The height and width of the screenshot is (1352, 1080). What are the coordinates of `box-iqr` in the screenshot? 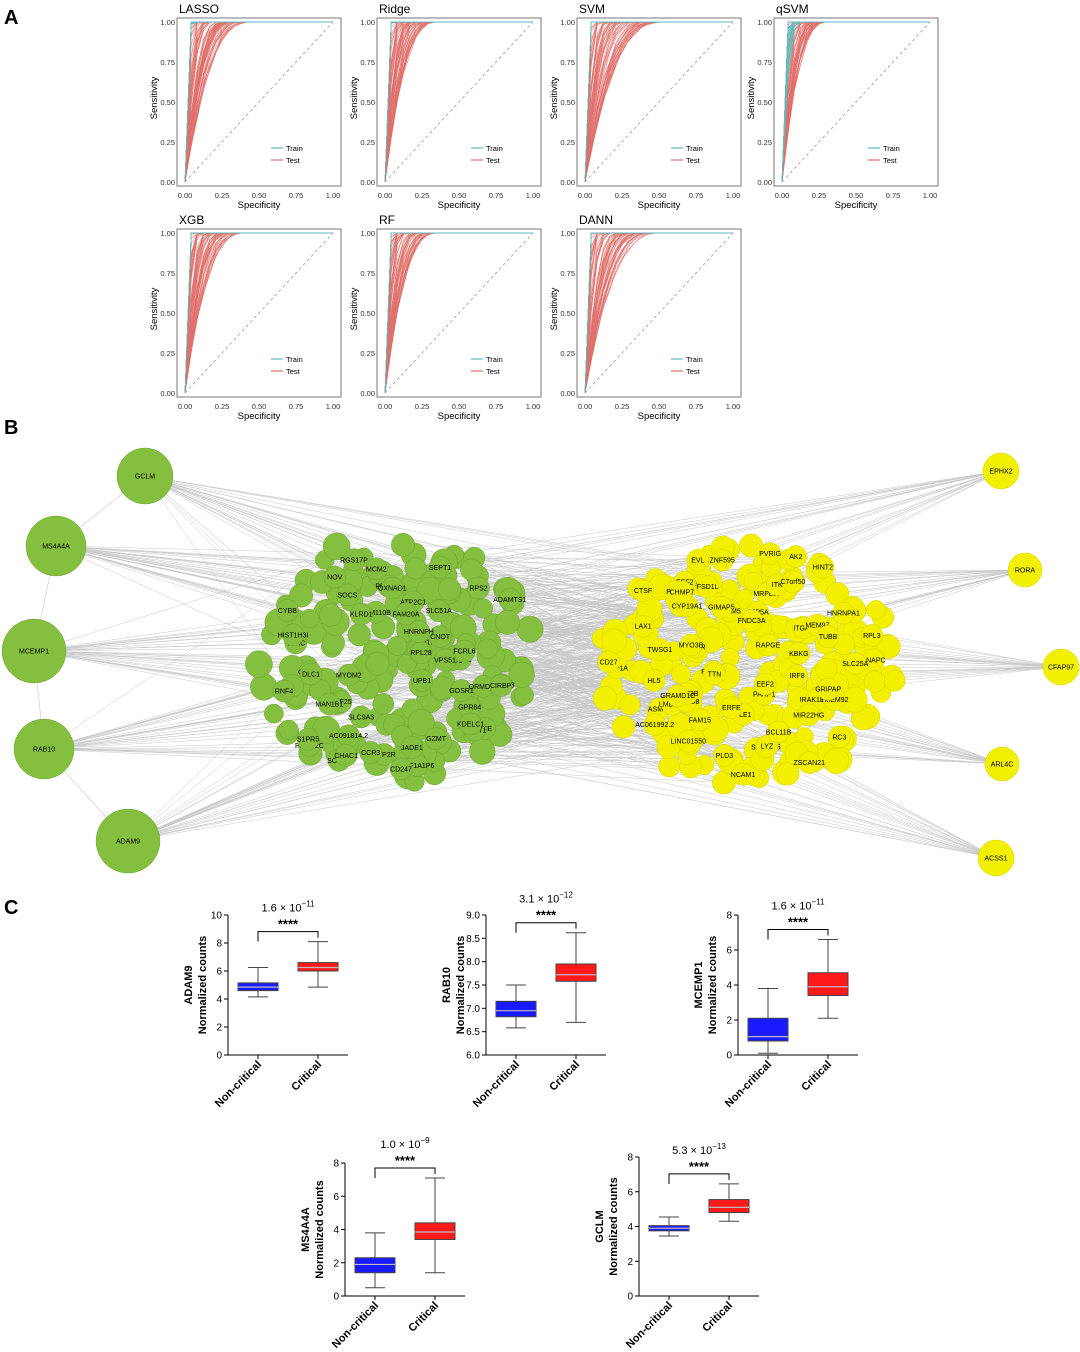 It's located at (375, 1265).